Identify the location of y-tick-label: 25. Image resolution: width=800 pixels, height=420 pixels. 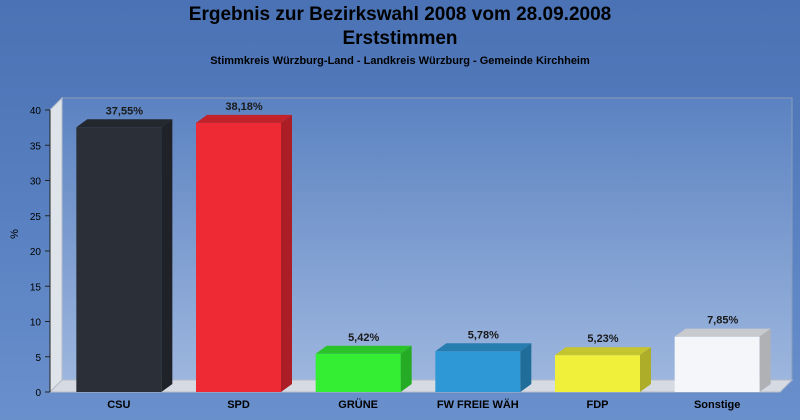
(36, 217).